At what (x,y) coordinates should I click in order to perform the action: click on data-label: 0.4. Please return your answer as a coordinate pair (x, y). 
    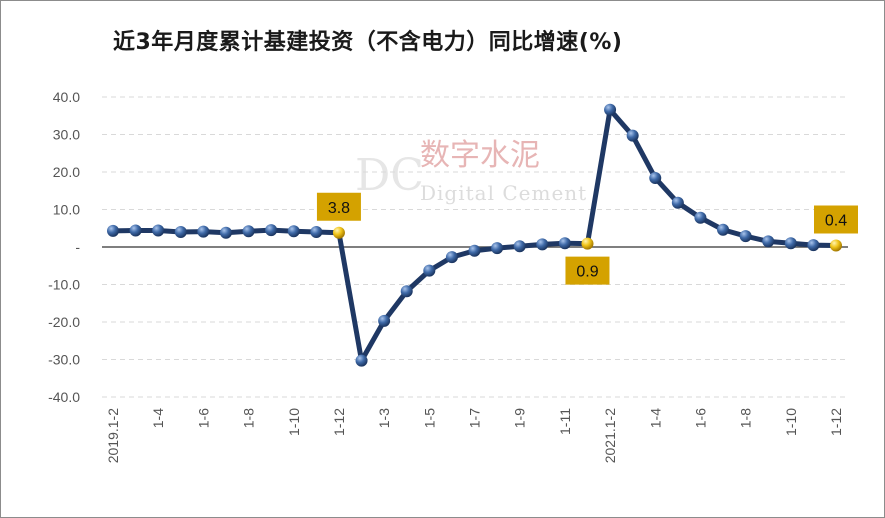
    Looking at the image, I should click on (836, 221).